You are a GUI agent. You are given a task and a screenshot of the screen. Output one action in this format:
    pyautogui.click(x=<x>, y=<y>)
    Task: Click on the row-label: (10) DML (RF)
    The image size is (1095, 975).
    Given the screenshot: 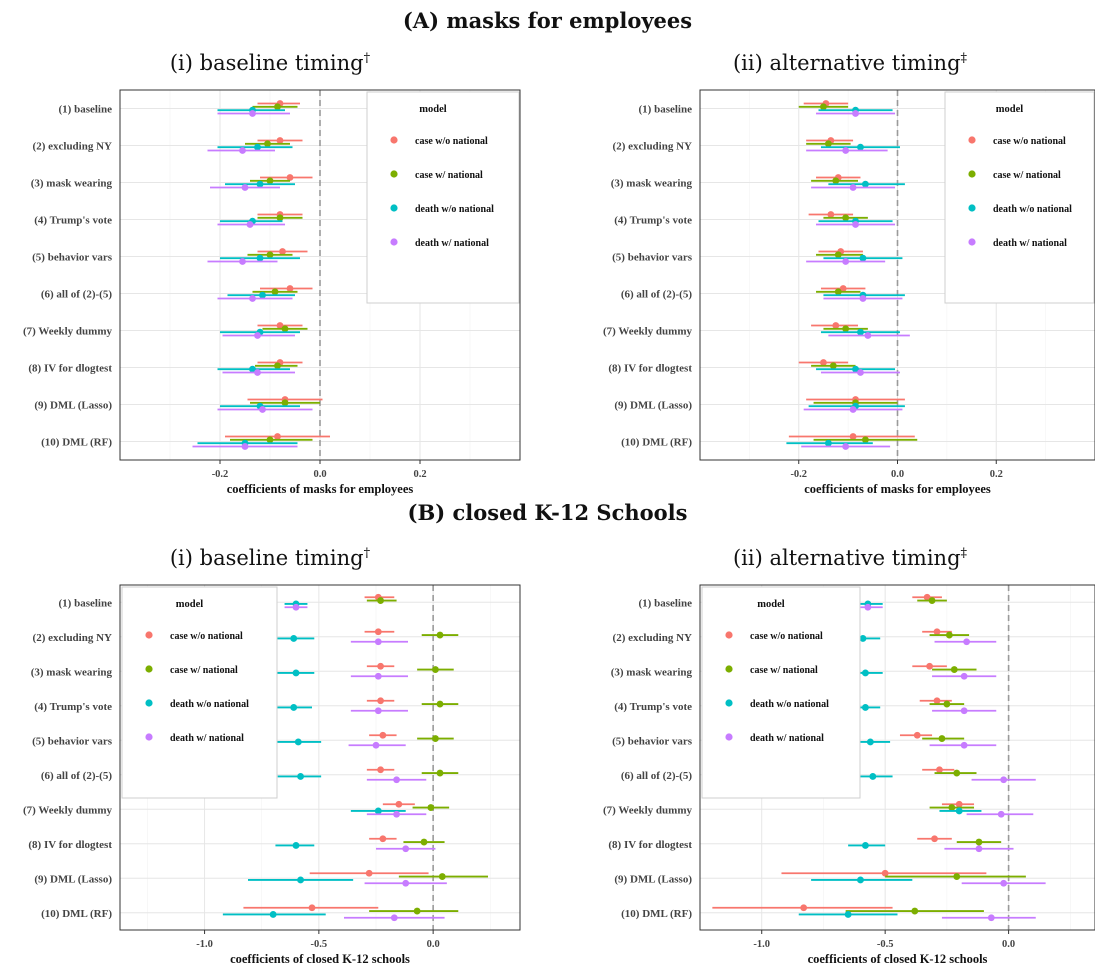 What is the action you would take?
    pyautogui.click(x=656, y=443)
    